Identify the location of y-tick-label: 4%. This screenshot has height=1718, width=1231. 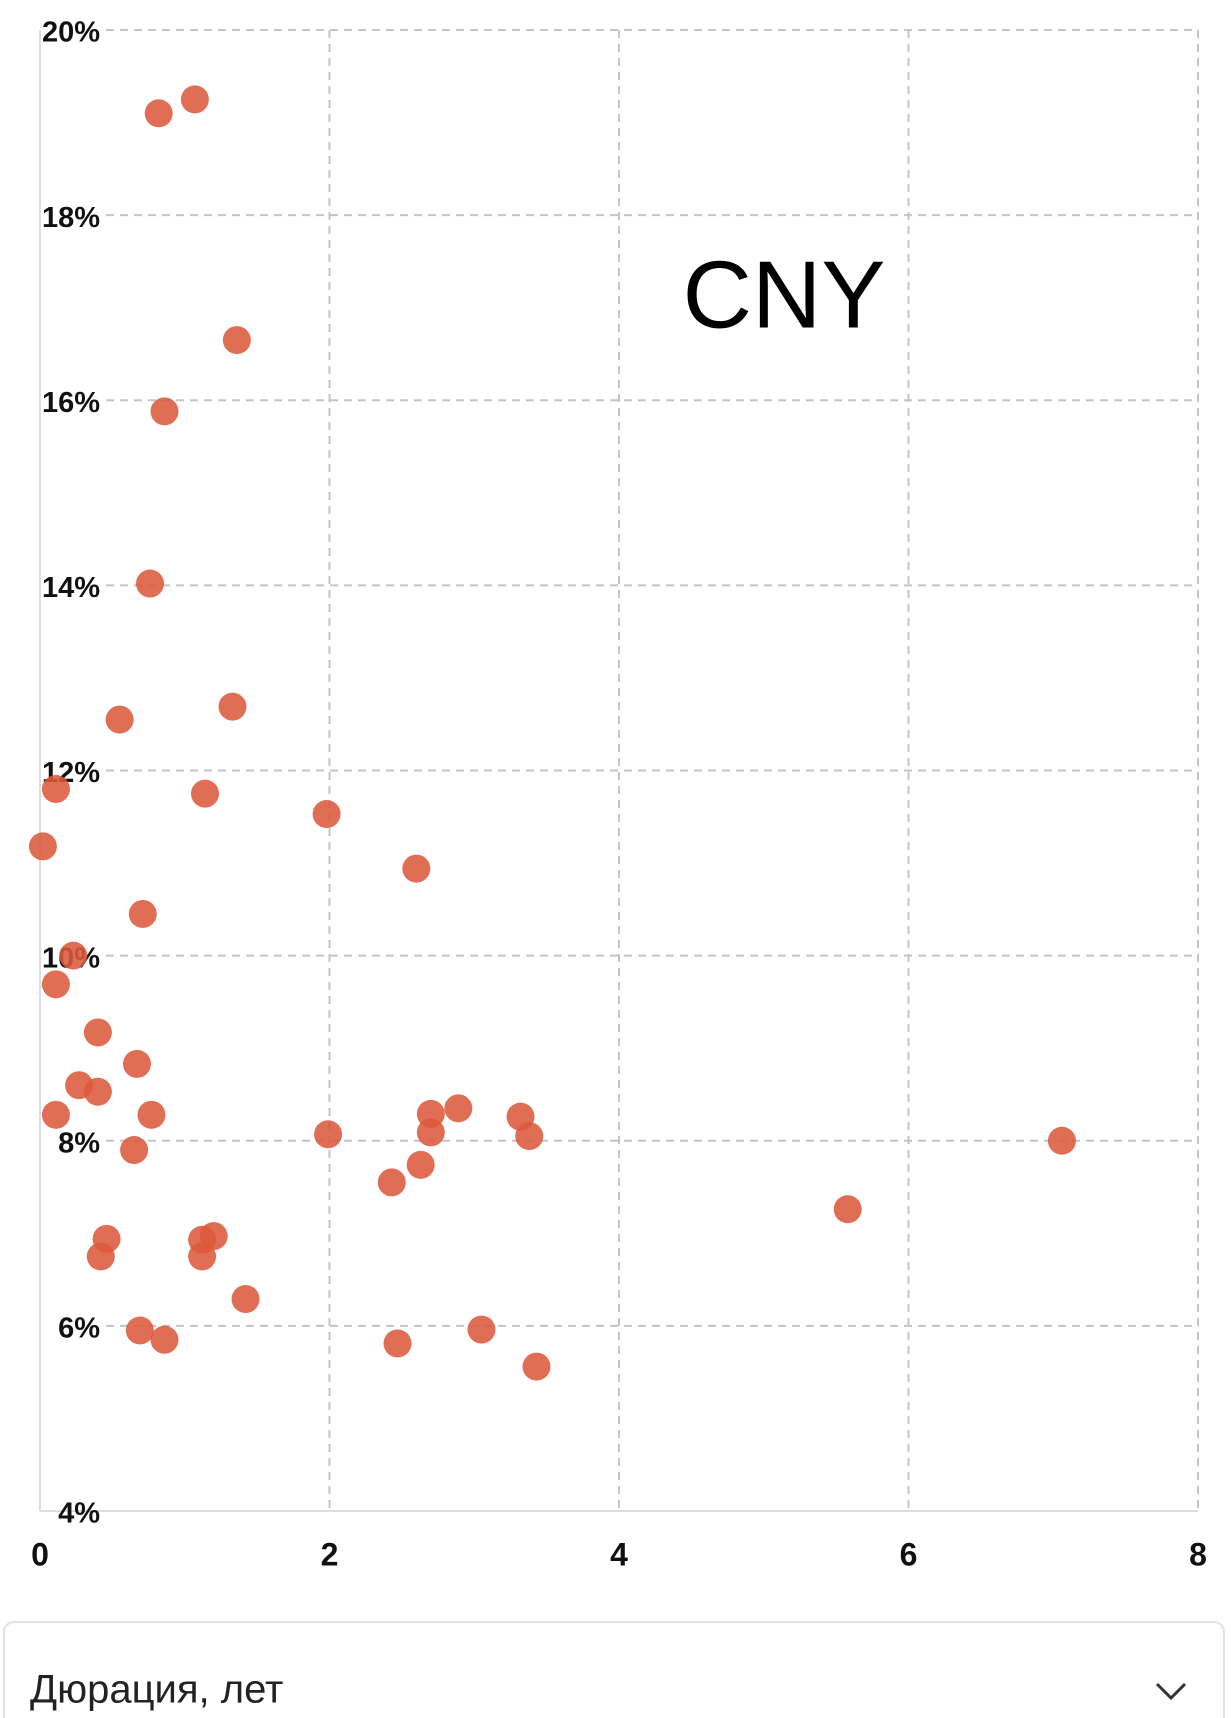
(79, 1514).